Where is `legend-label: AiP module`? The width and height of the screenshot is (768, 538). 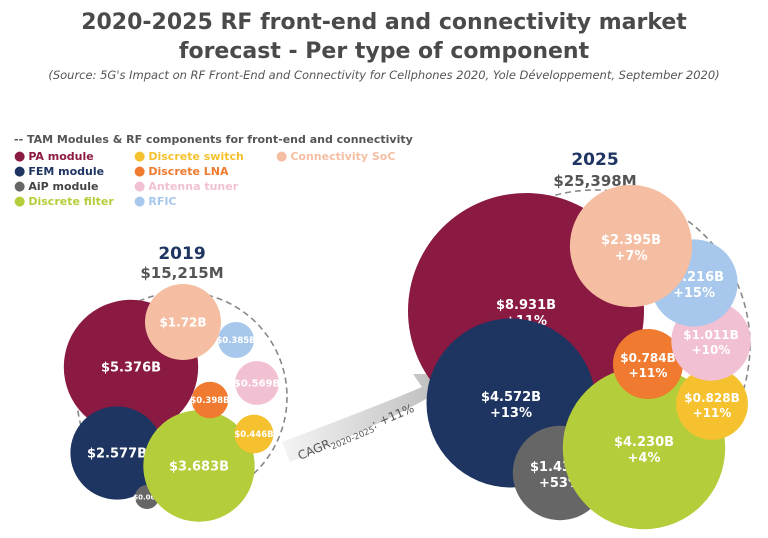 legend-label: AiP module is located at coordinates (63, 186).